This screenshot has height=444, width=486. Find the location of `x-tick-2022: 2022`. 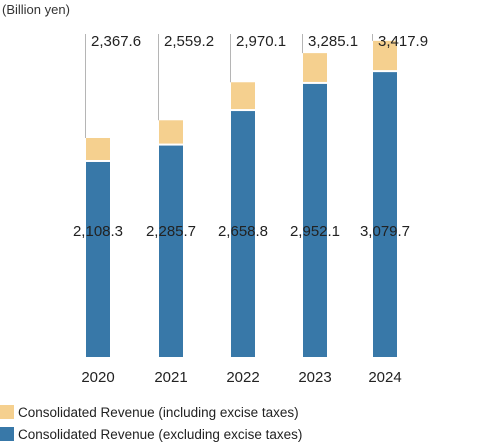

x-tick-2022: 2022 is located at coordinates (242, 377).